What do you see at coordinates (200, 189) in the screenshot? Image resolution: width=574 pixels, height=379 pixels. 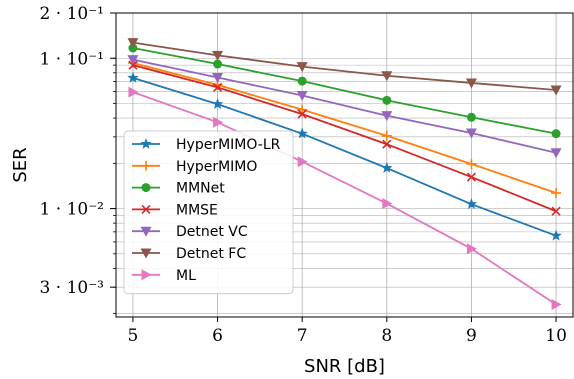 I see `legend-label: MMNet` at bounding box center [200, 189].